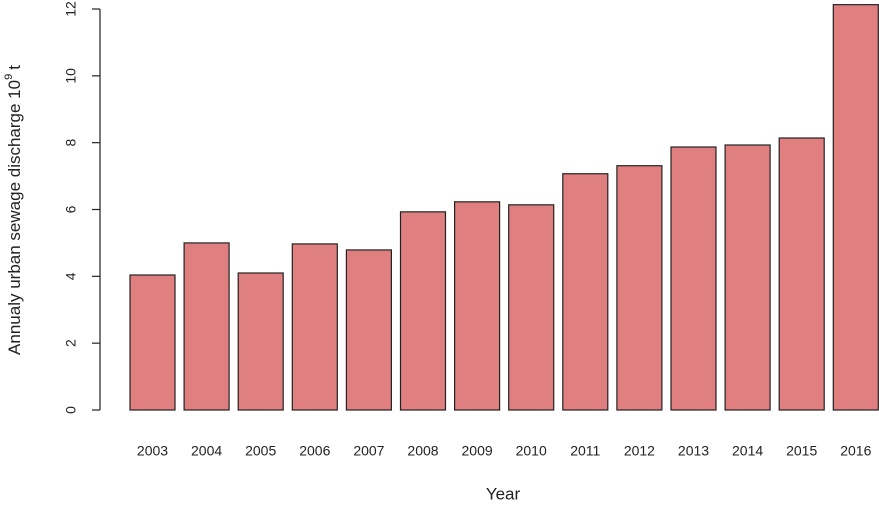  What do you see at coordinates (206, 451) in the screenshot?
I see `x-tick-label: 2004` at bounding box center [206, 451].